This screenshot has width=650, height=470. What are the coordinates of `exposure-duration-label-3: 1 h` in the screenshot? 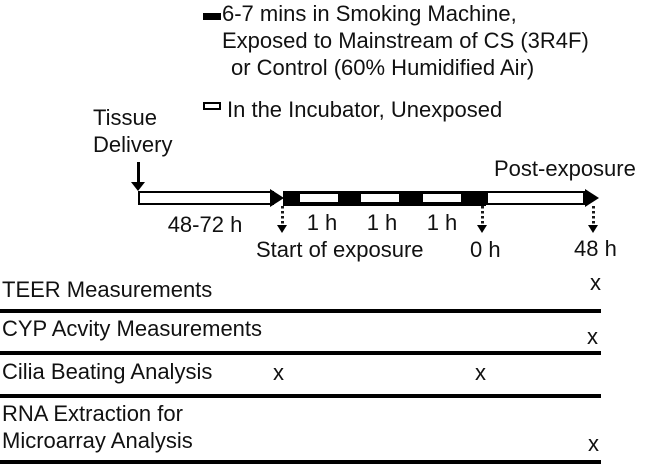 It's located at (442, 222).